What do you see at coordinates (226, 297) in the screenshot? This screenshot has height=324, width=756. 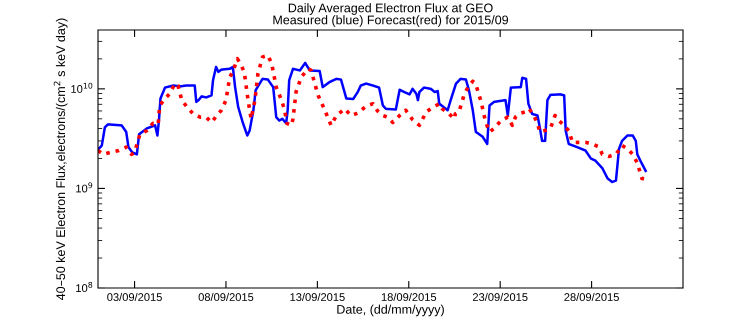 I see `x-tick-label: 08/09/2015` at bounding box center [226, 297].